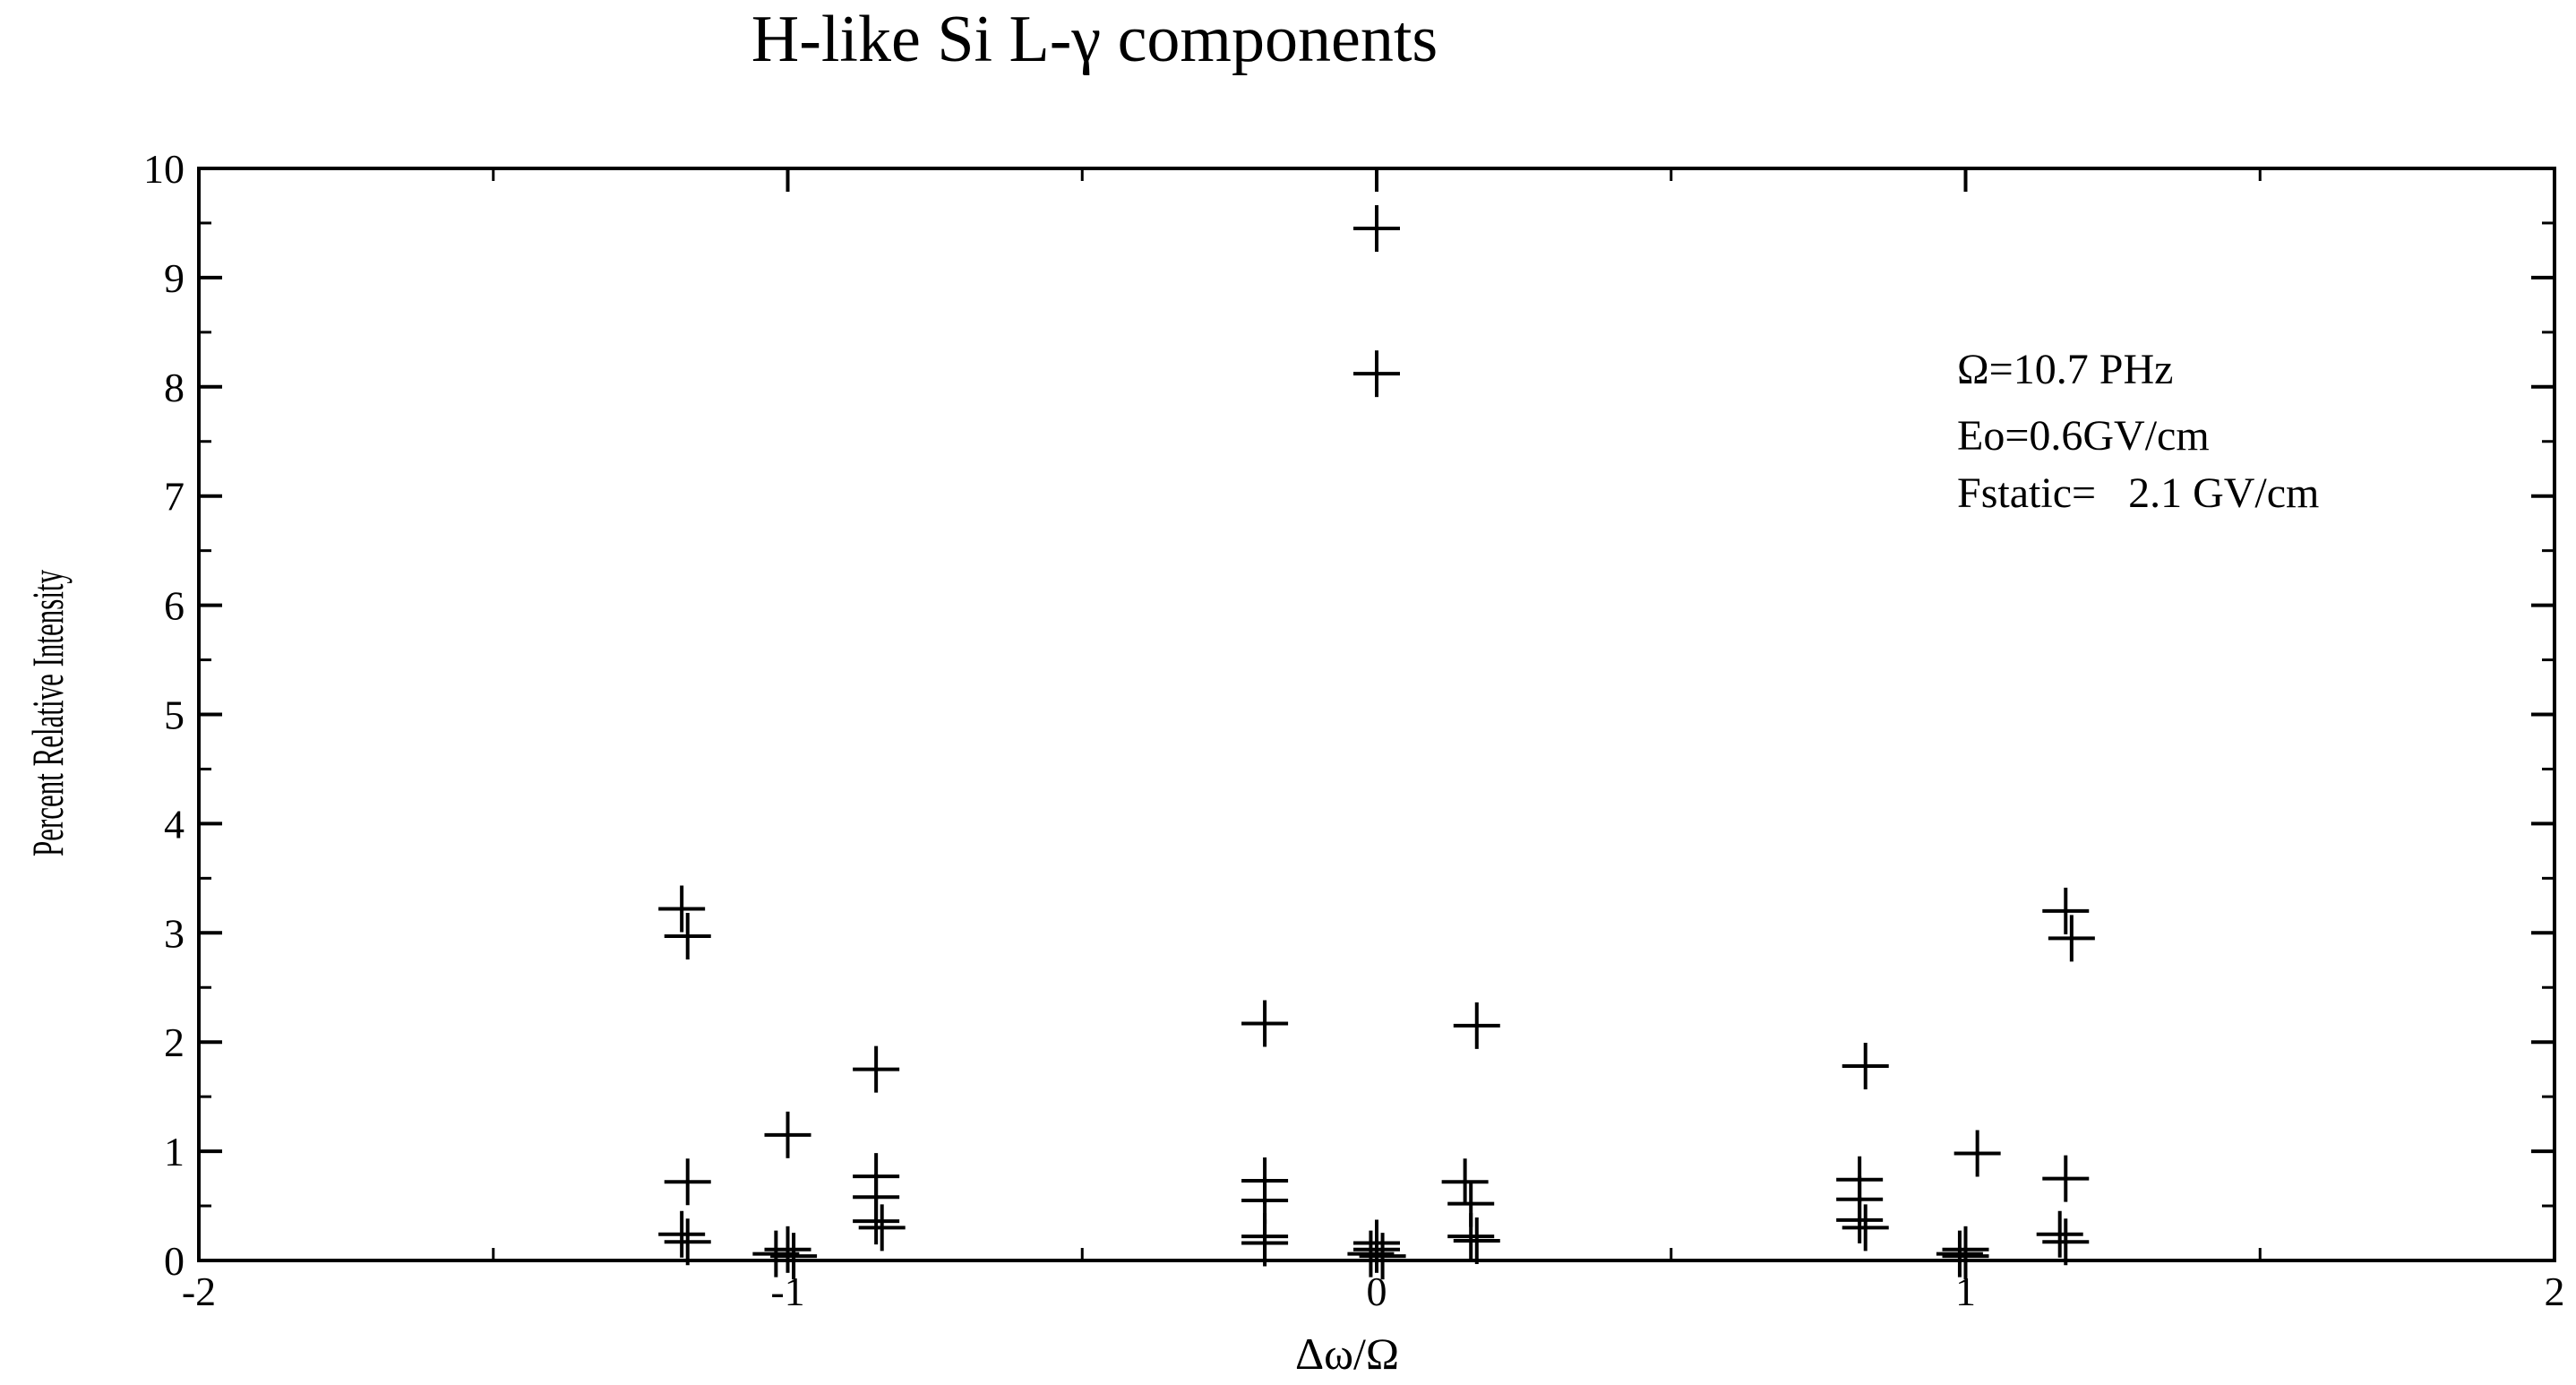 This screenshot has height=1385, width=2576. I want to click on y-tick-label: 1, so click(174, 1151).